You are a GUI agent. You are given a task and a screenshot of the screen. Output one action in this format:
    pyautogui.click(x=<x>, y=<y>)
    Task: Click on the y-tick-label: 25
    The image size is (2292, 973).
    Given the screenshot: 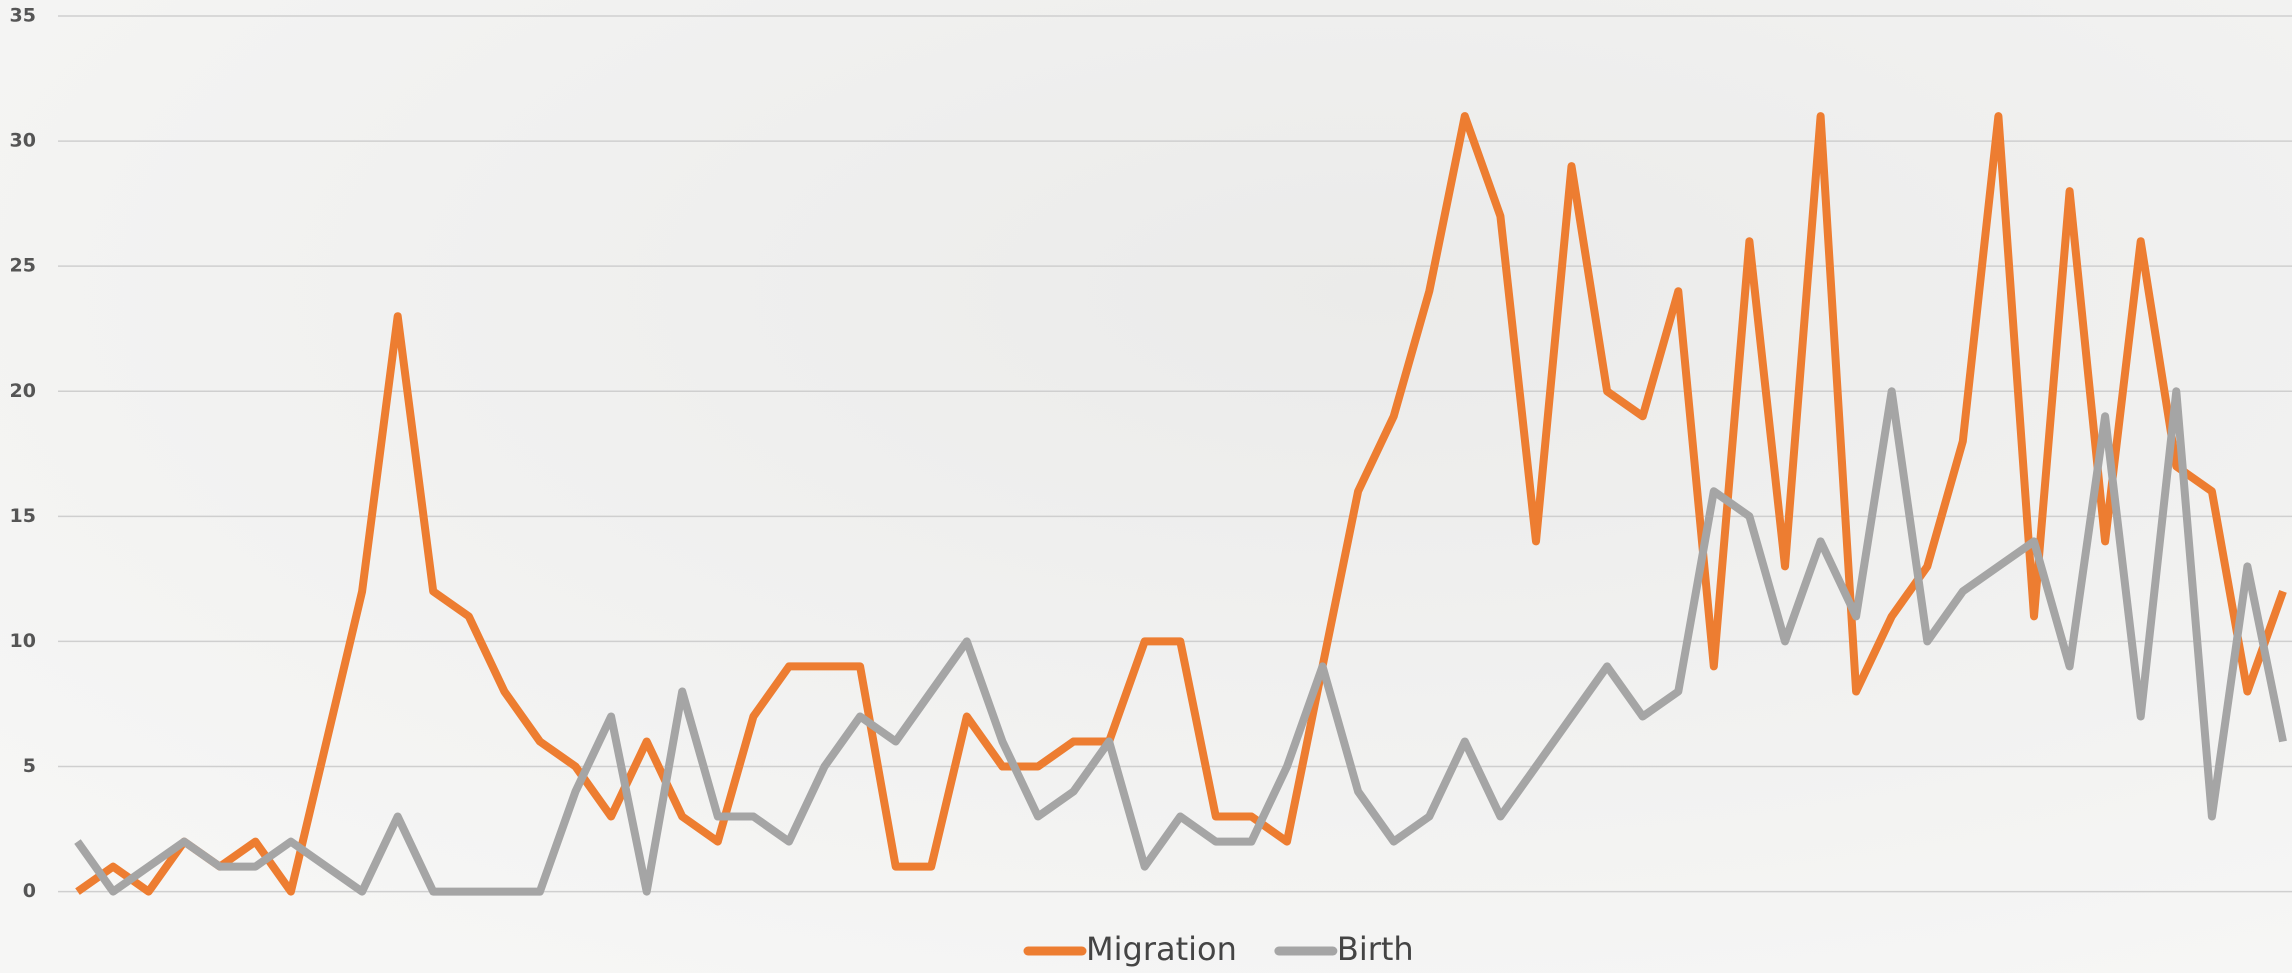 What is the action you would take?
    pyautogui.click(x=23, y=266)
    